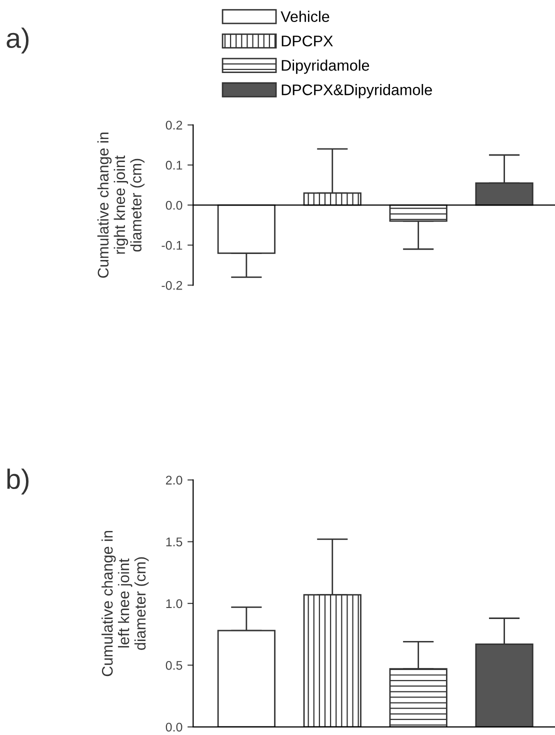 The width and height of the screenshot is (555, 735). I want to click on y-tick-label: -0.1, so click(172, 245).